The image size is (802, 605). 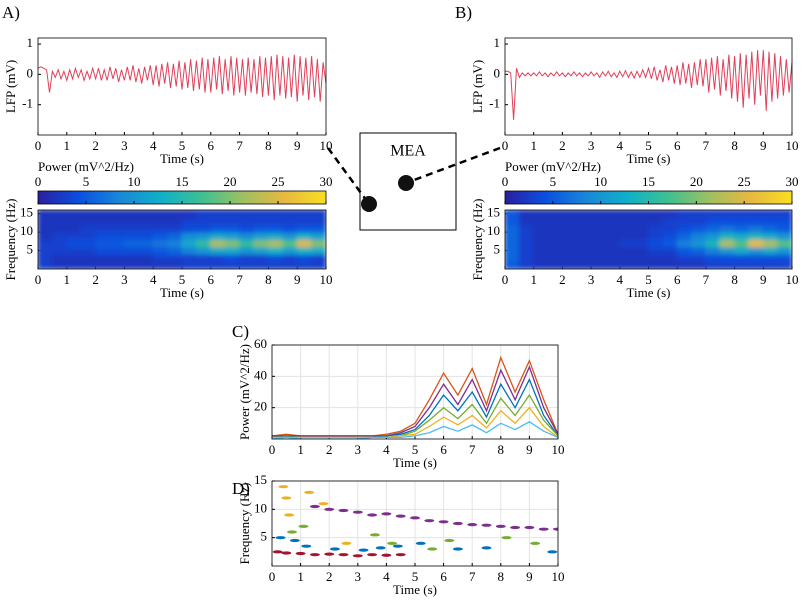 I want to click on colorbar-tick-label: 5, so click(x=86, y=181).